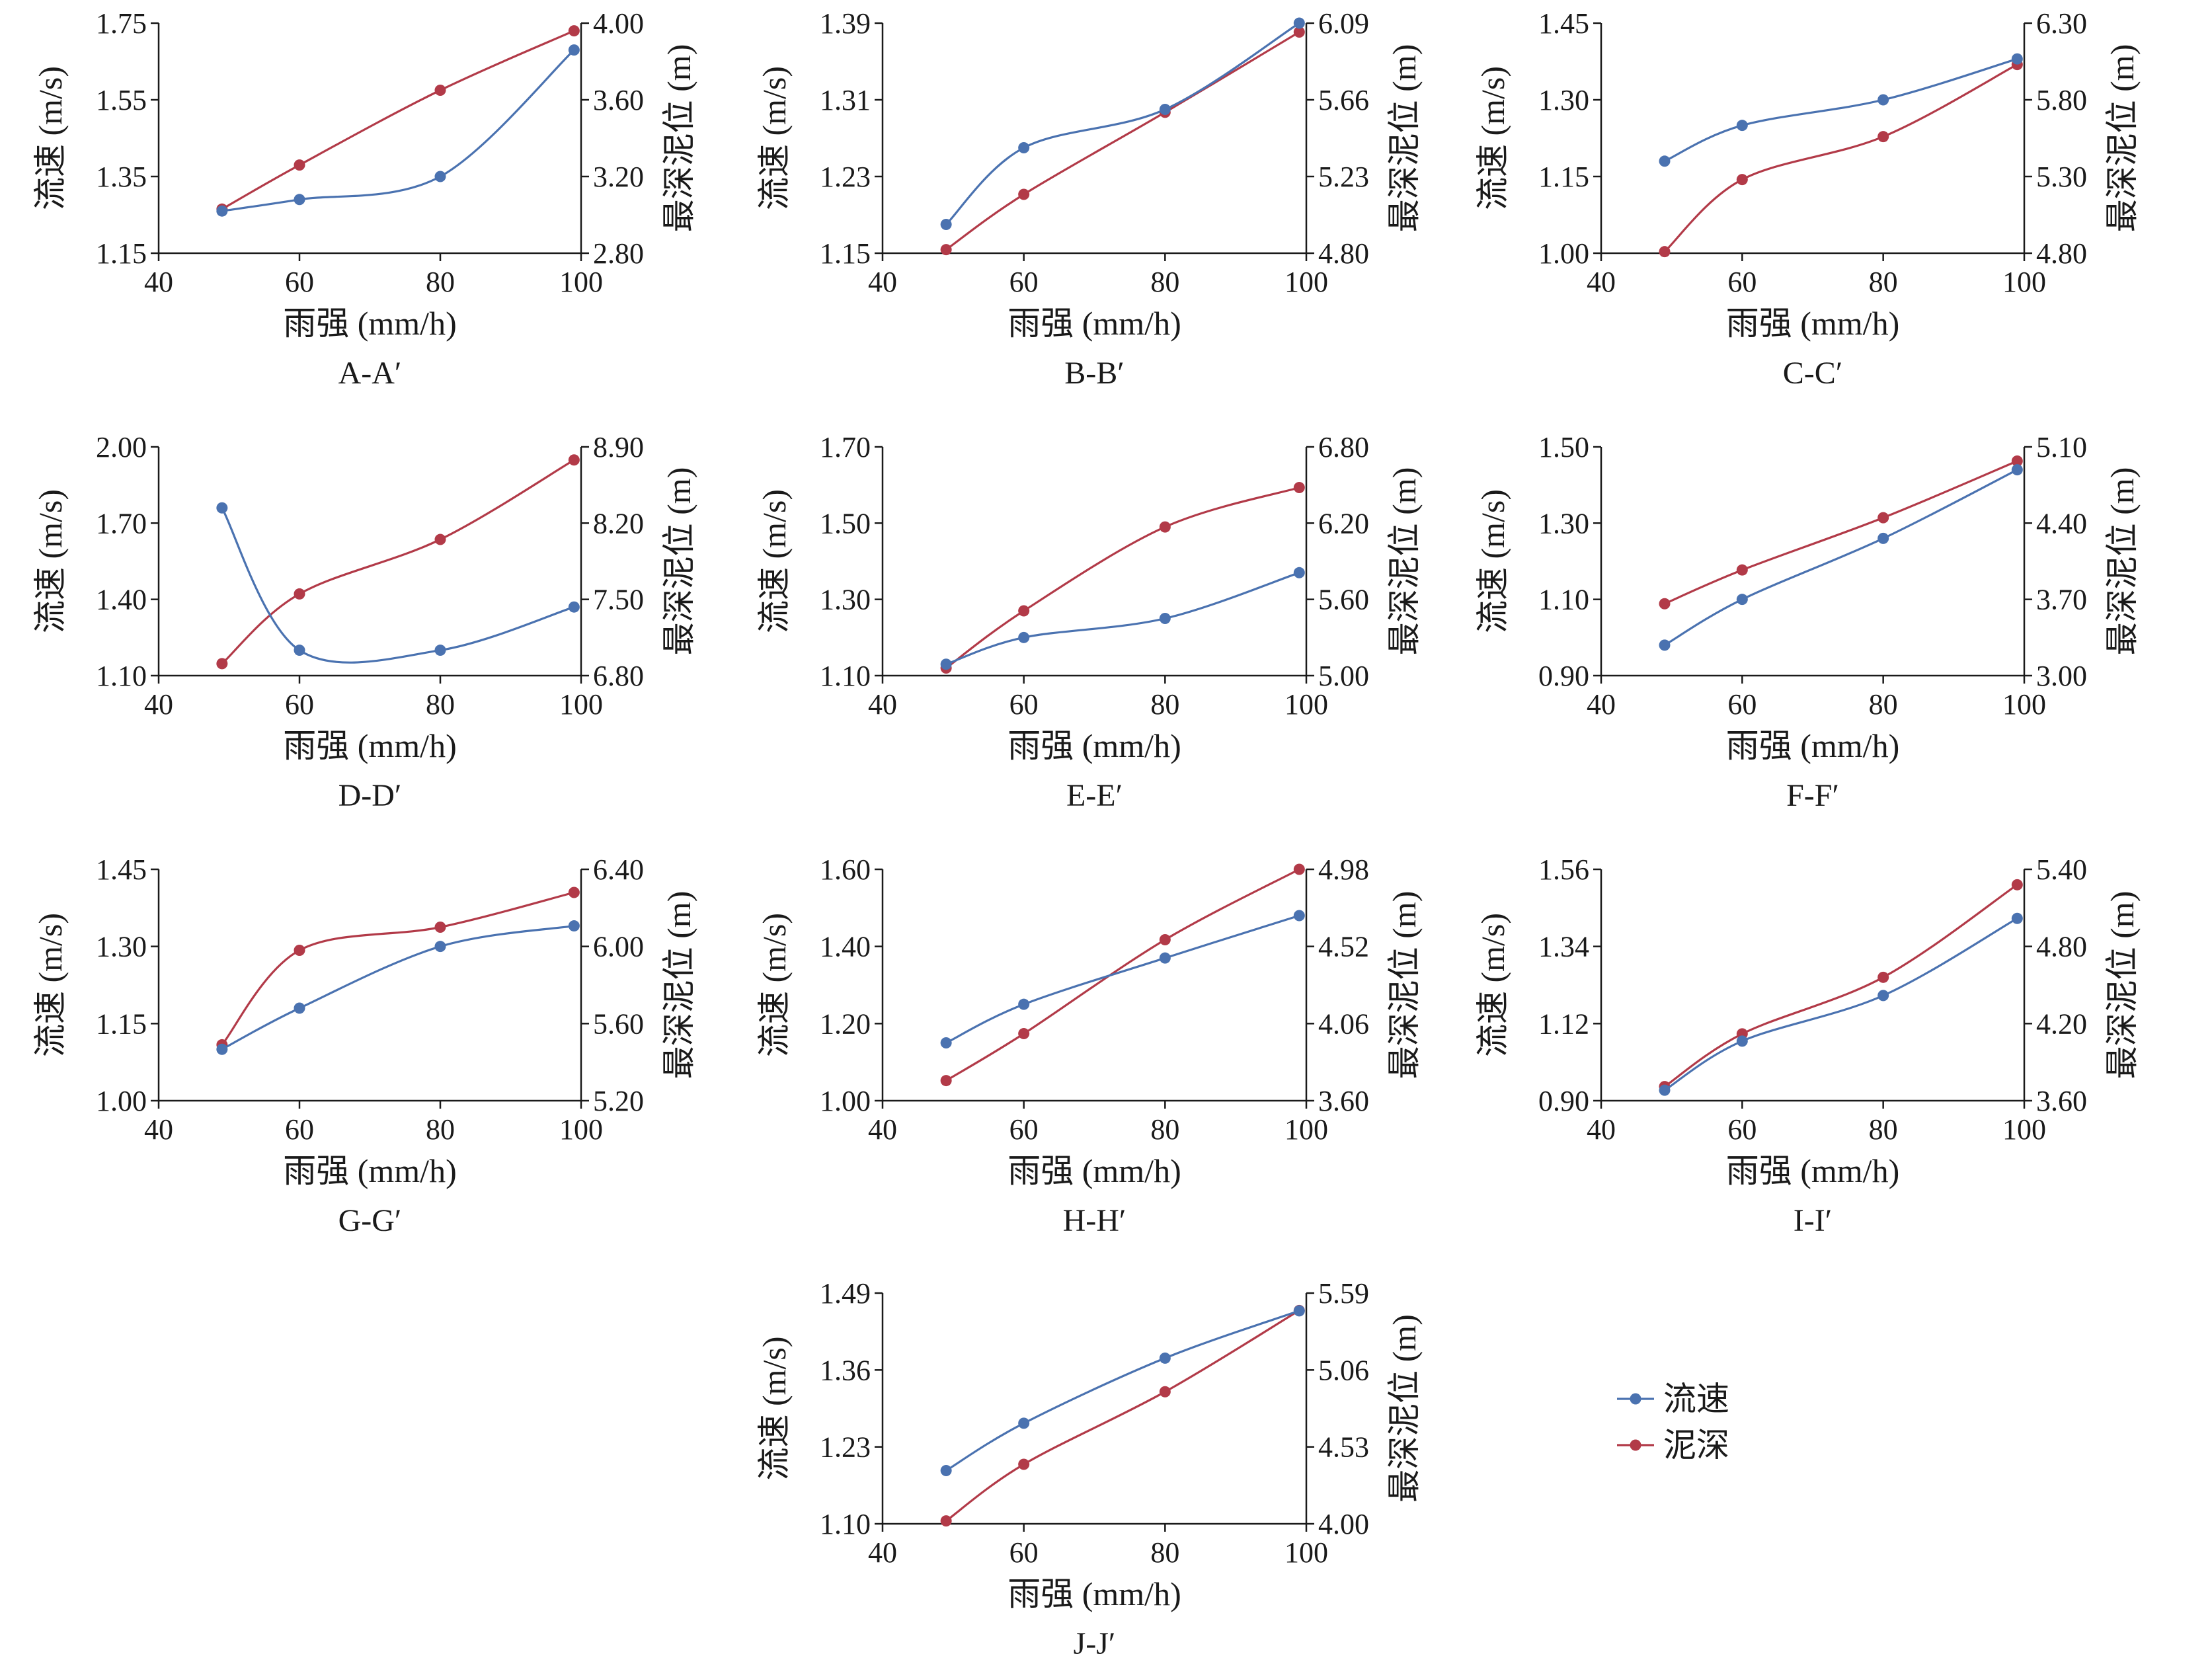 The image size is (2212, 1658). What do you see at coordinates (618, 1101) in the screenshot?
I see `right-y-tick-label: 5.20` at bounding box center [618, 1101].